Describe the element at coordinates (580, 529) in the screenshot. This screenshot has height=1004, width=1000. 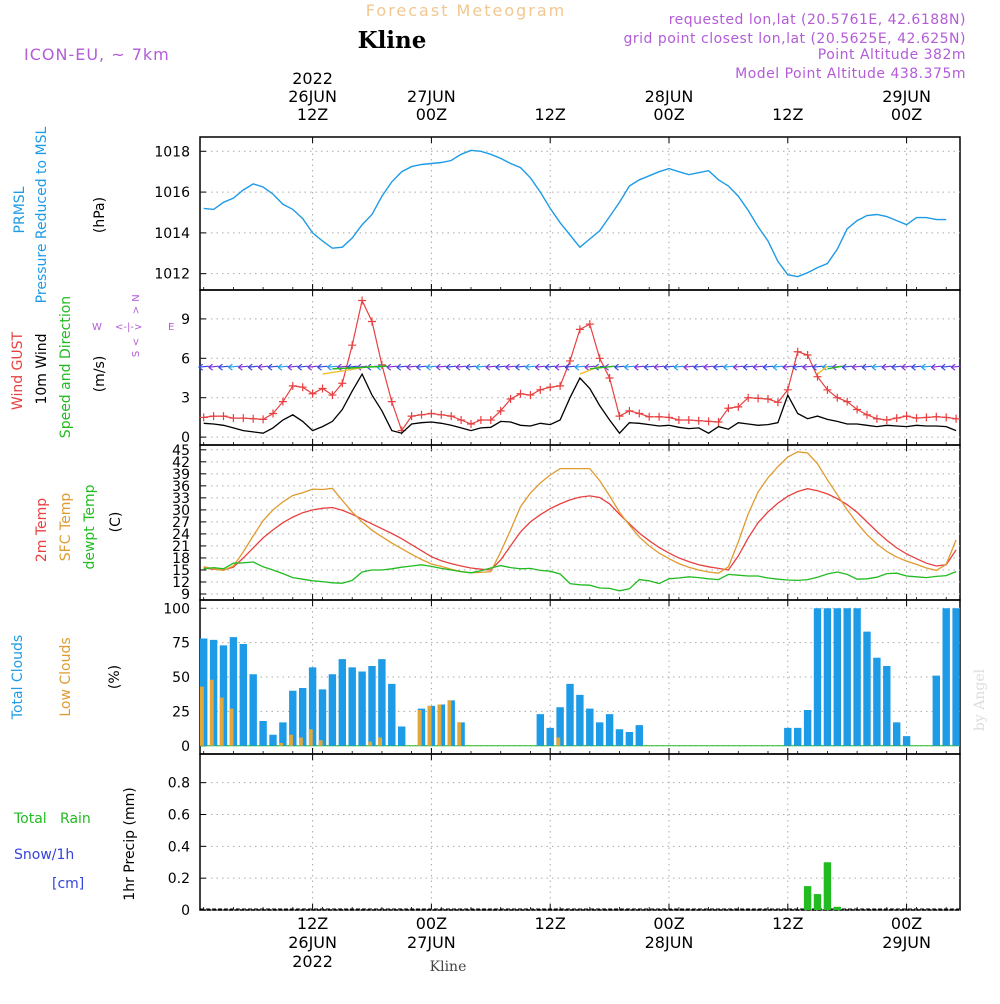
I see `temp-2m-line` at that location.